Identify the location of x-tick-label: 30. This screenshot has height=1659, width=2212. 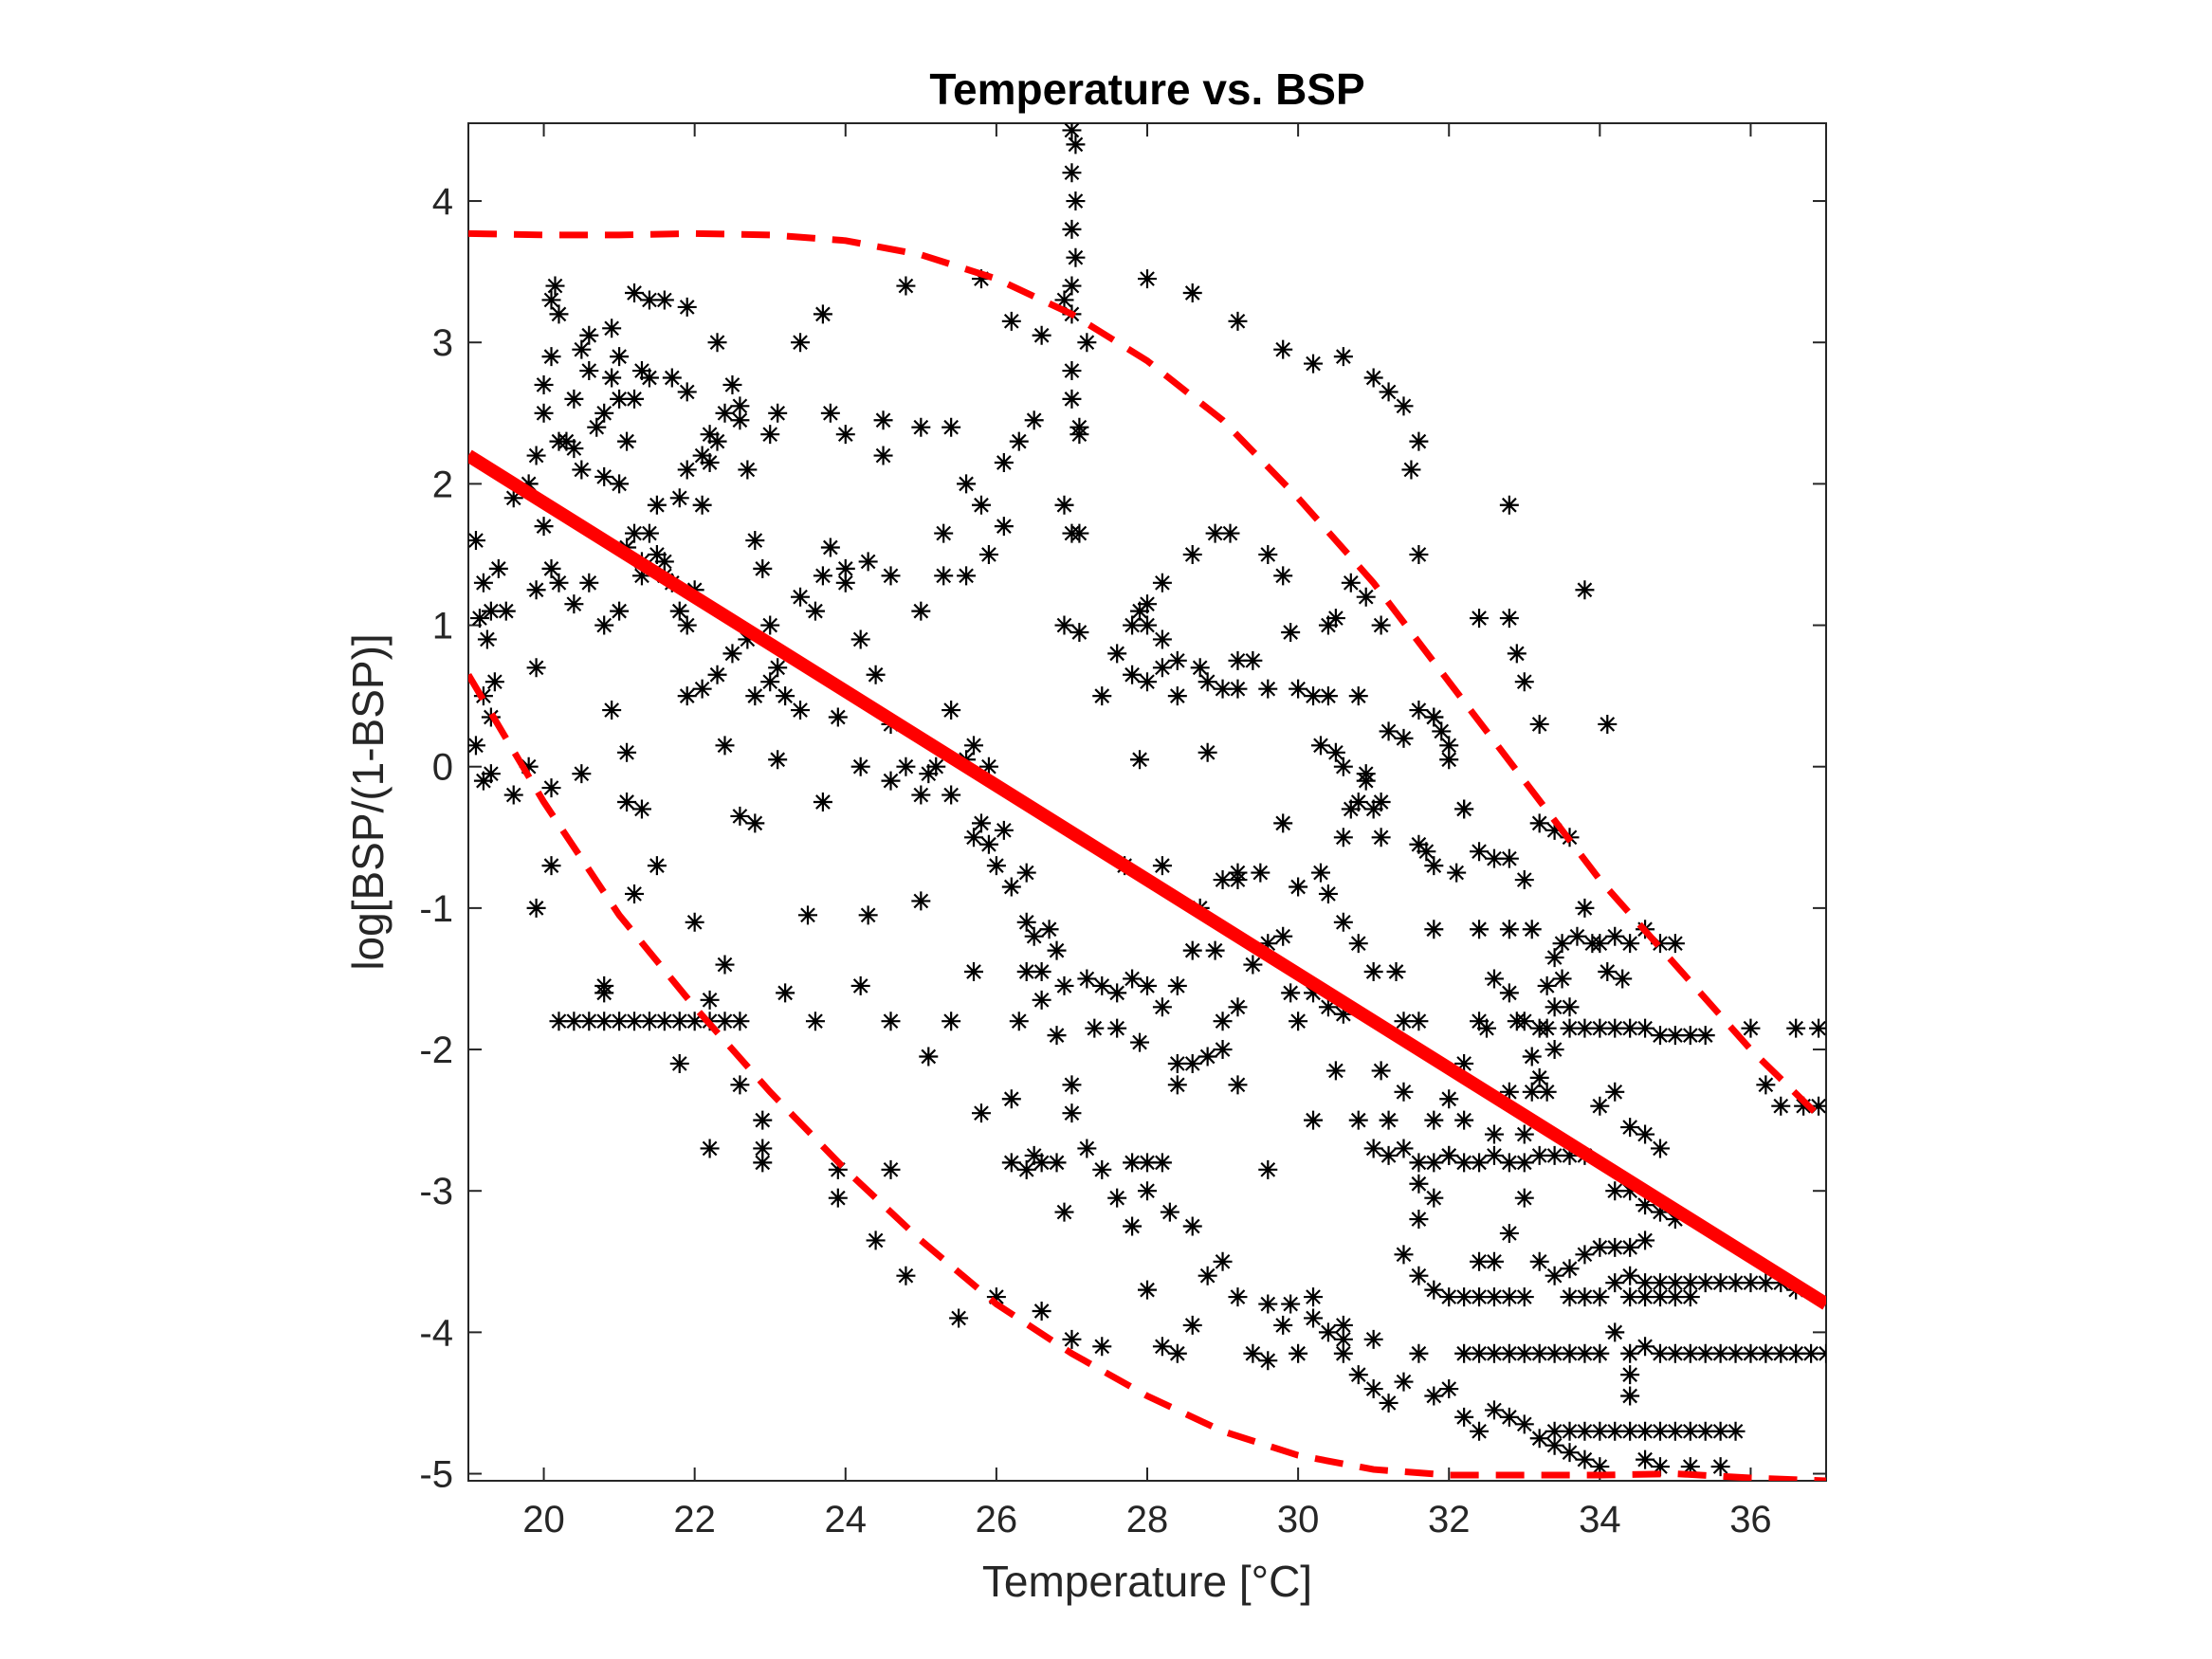
(1298, 1519).